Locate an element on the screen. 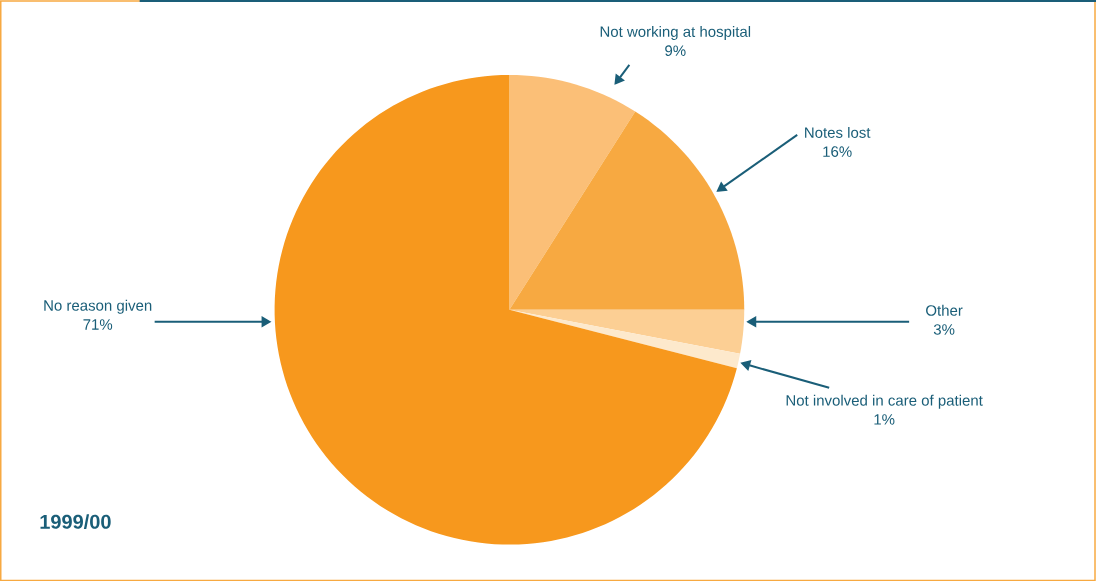  slice-label: Notes lost is located at coordinates (838, 132).